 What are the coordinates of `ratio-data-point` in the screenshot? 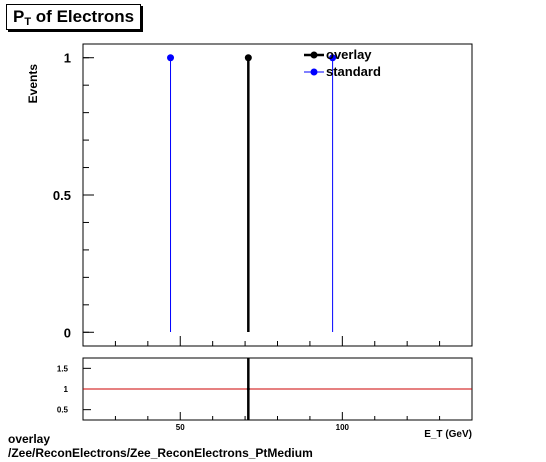 It's located at (248, 389).